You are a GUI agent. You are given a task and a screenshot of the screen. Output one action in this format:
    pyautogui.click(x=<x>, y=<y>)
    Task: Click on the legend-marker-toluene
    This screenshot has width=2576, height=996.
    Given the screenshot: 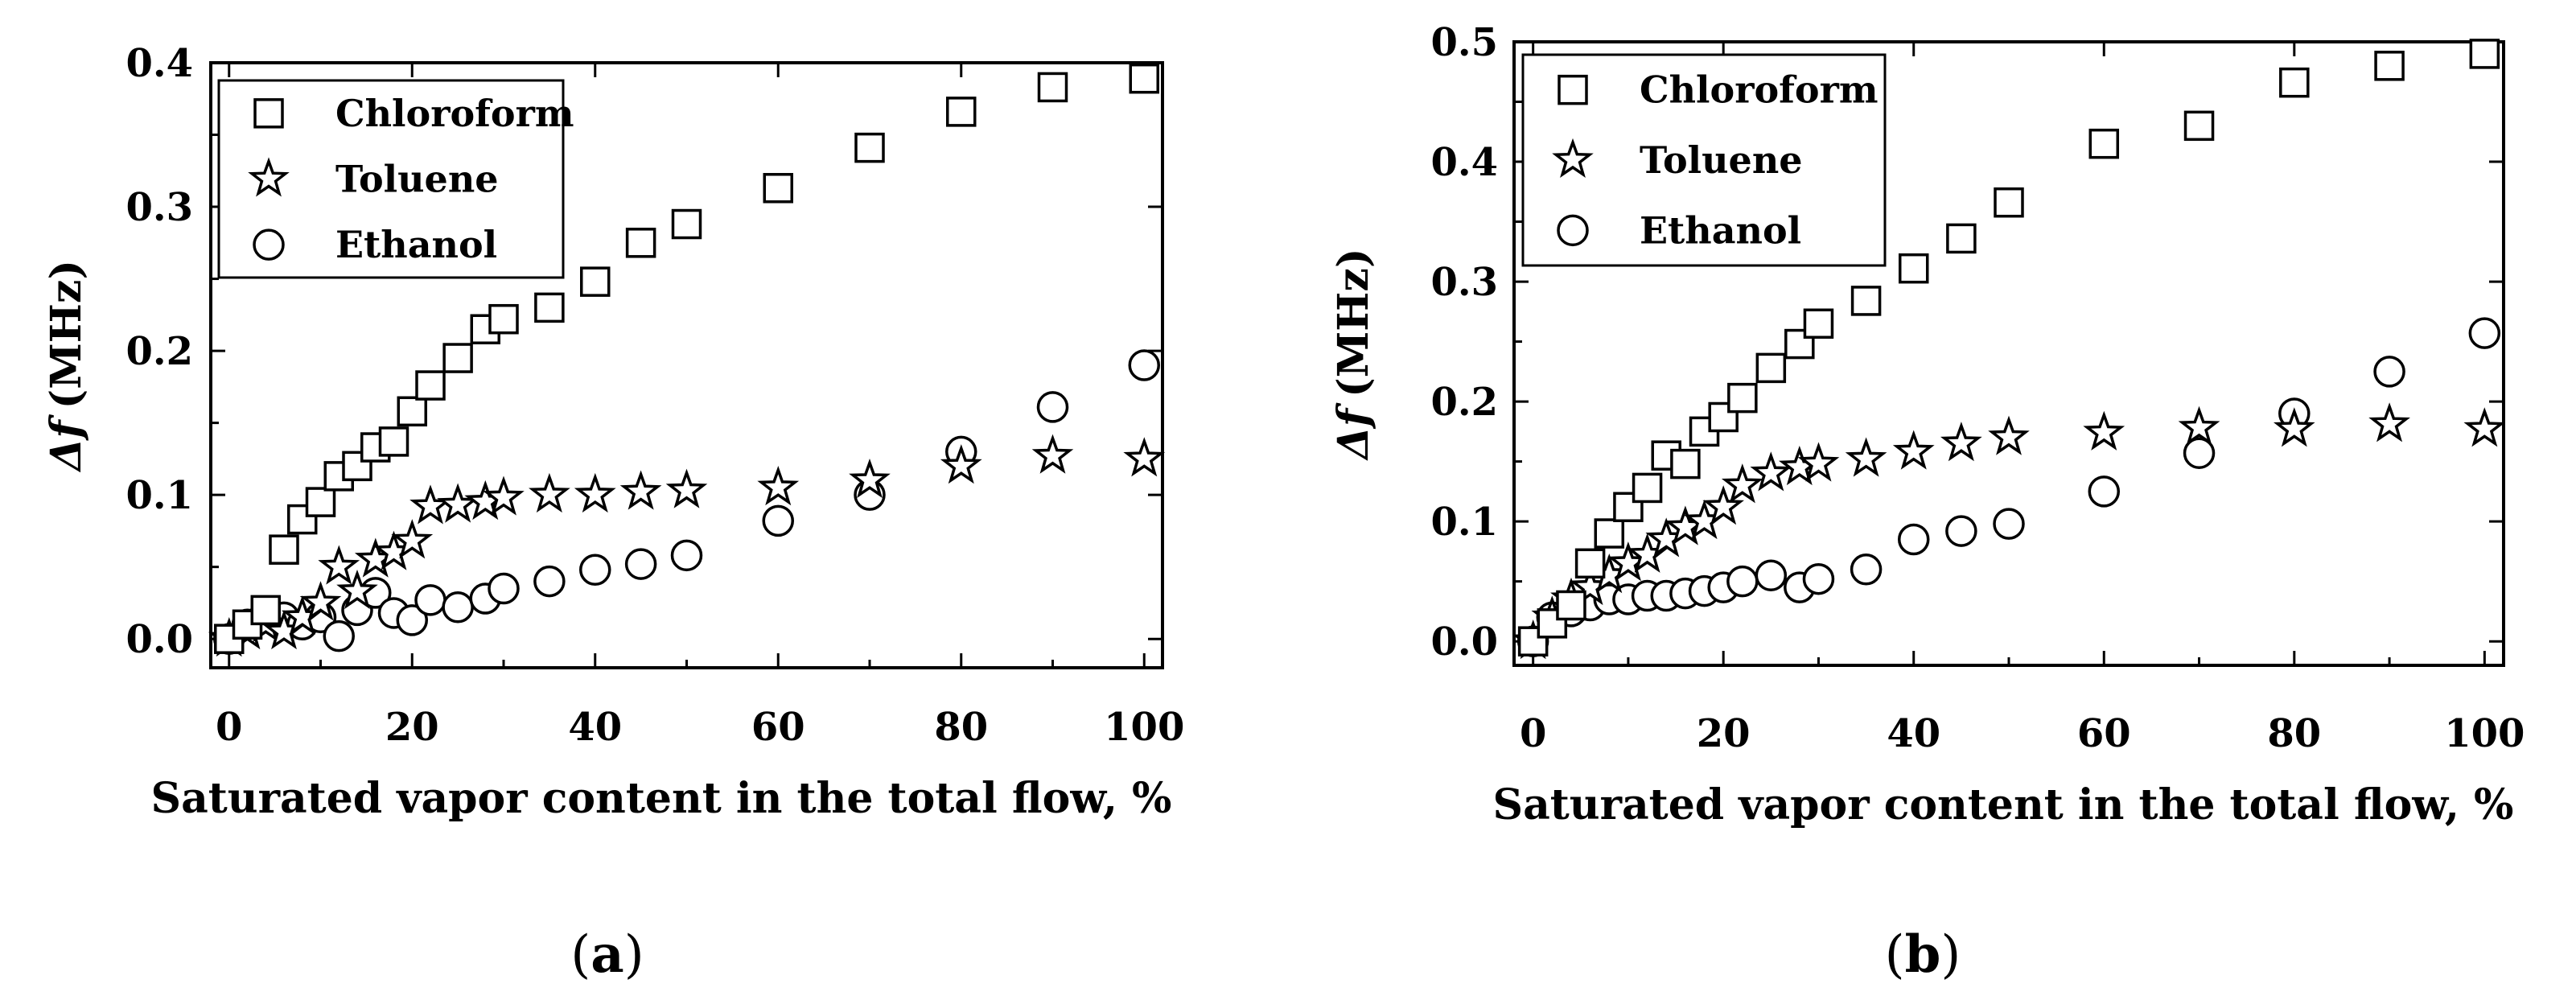 What is the action you would take?
    pyautogui.click(x=1573, y=158)
    